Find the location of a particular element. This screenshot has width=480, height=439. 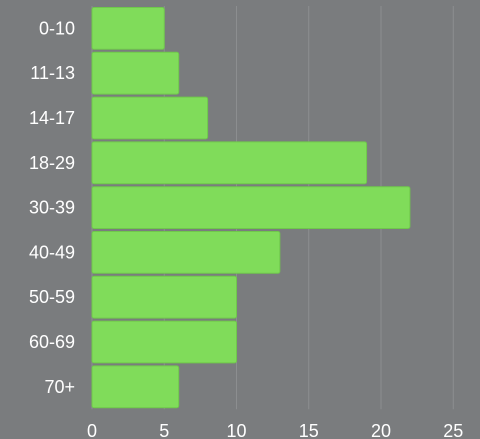

x-tick-label-20: 20 is located at coordinates (381, 430).